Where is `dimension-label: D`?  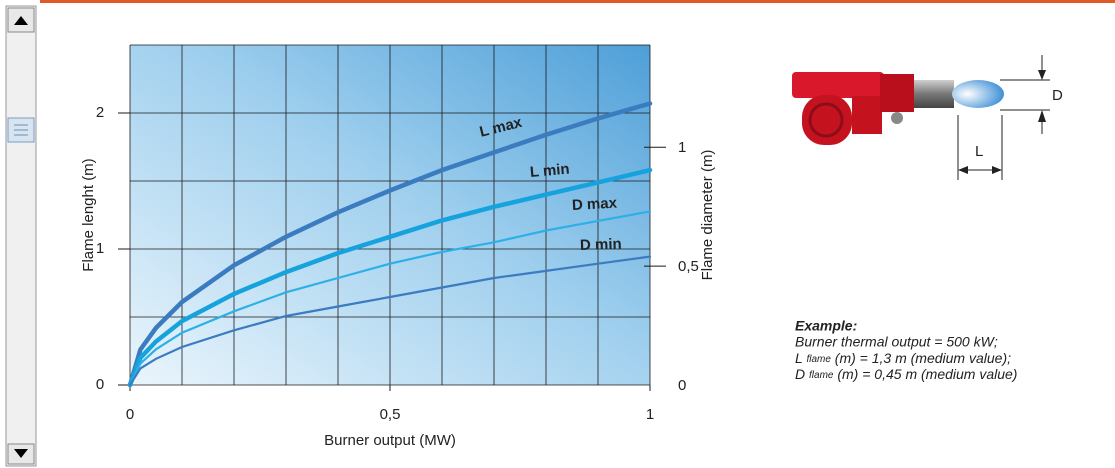
dimension-label: D is located at coordinates (1057, 95).